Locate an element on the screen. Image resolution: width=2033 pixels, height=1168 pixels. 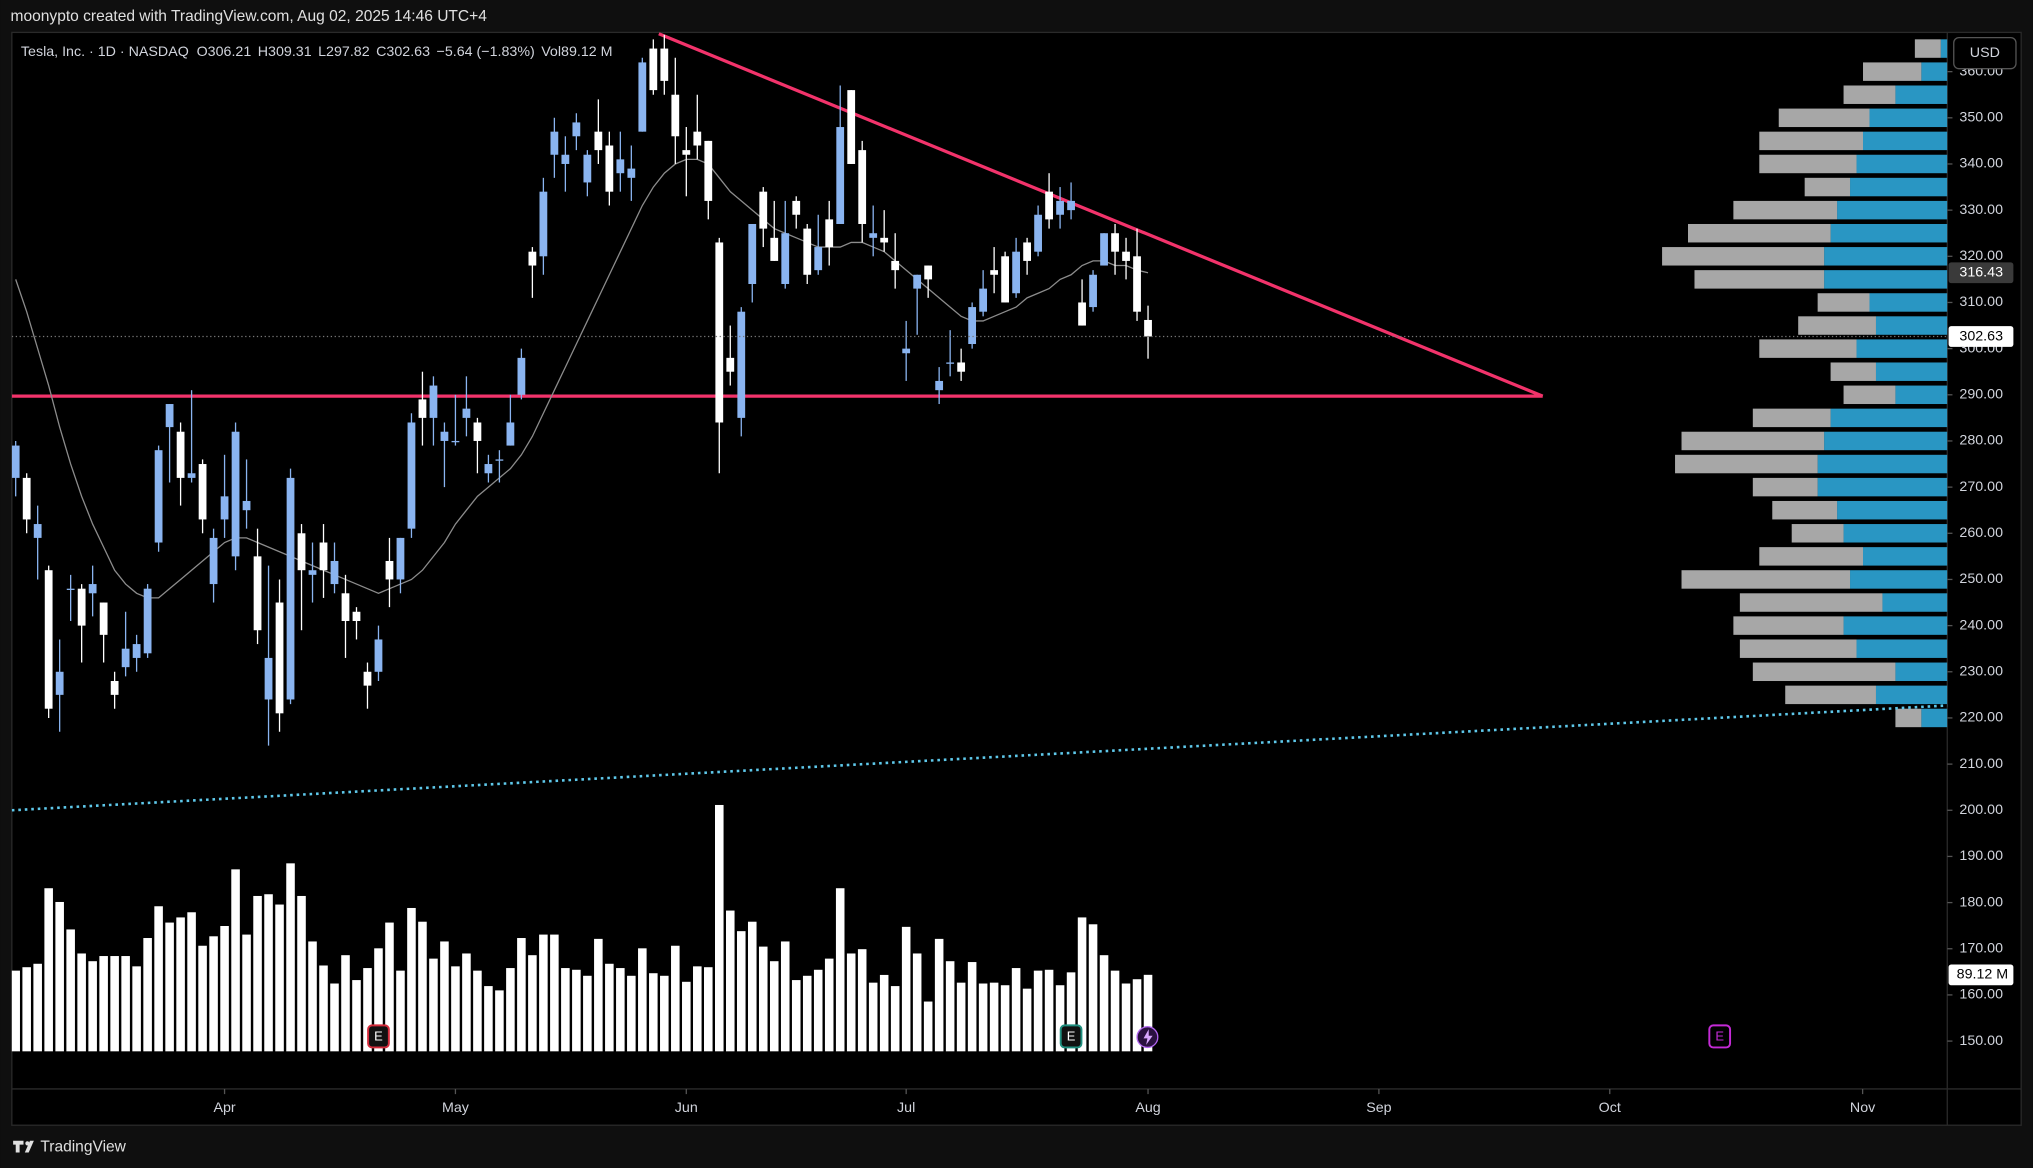
y-tick-label: 150.00 is located at coordinates (1981, 1041).